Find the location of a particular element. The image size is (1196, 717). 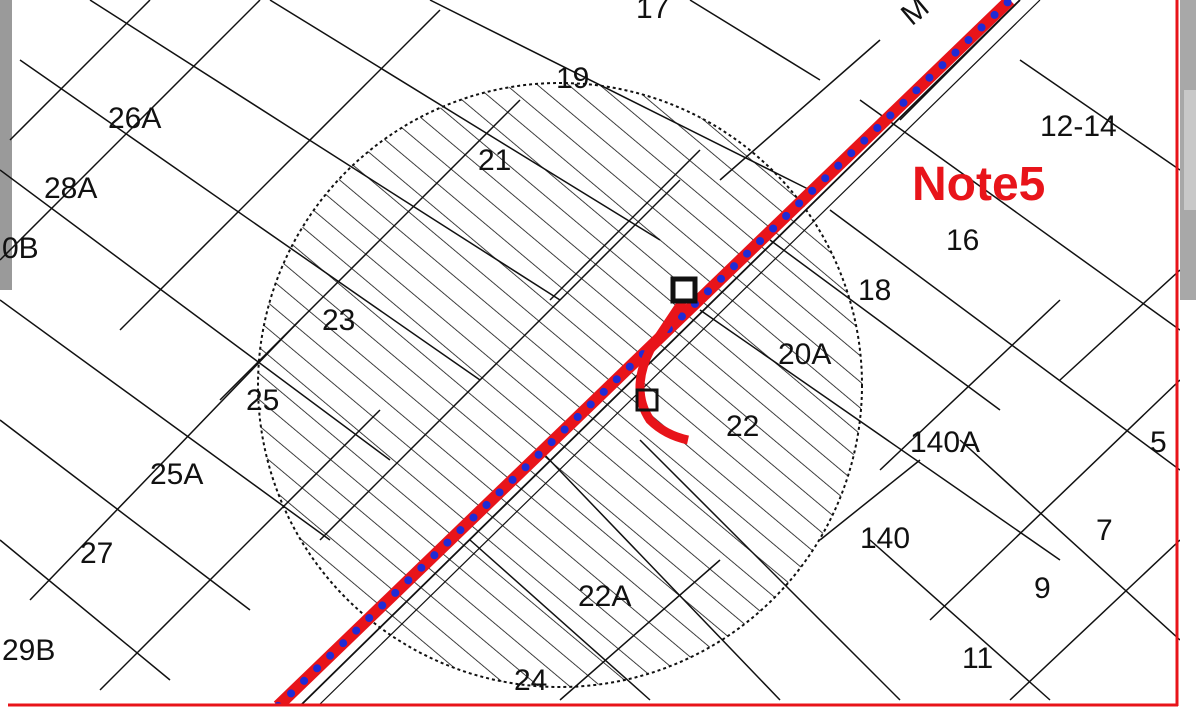

parcel-label: 7 is located at coordinates (1104, 530).